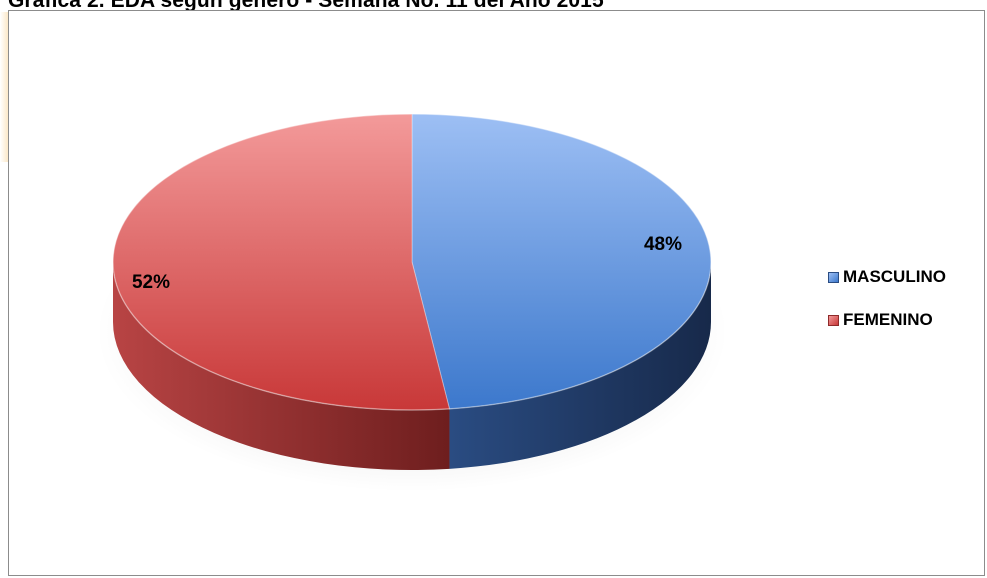  I want to click on legend-item-femenino: FEMENINO, so click(887, 320).